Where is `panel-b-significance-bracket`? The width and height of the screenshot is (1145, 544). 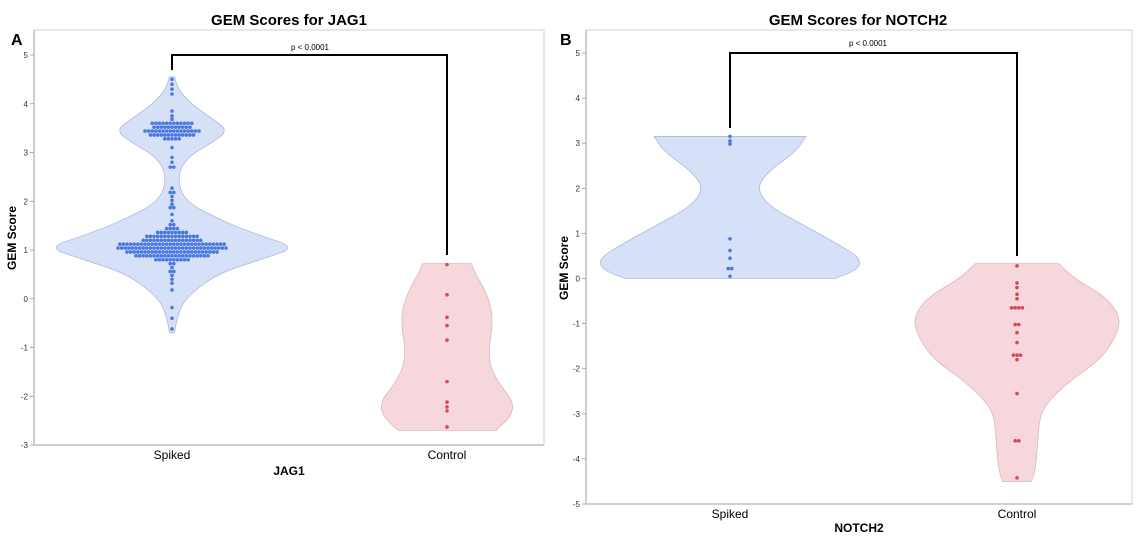 panel-b-significance-bracket is located at coordinates (873, 154).